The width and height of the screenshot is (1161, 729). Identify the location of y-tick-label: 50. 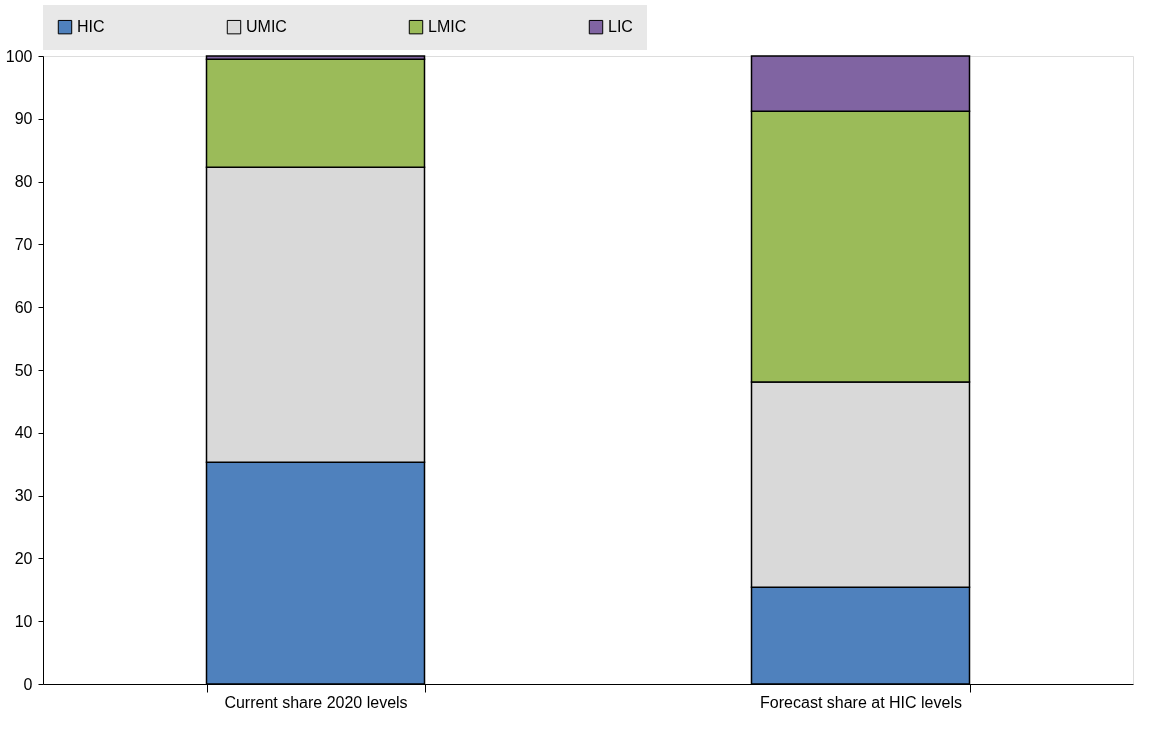
(23, 370).